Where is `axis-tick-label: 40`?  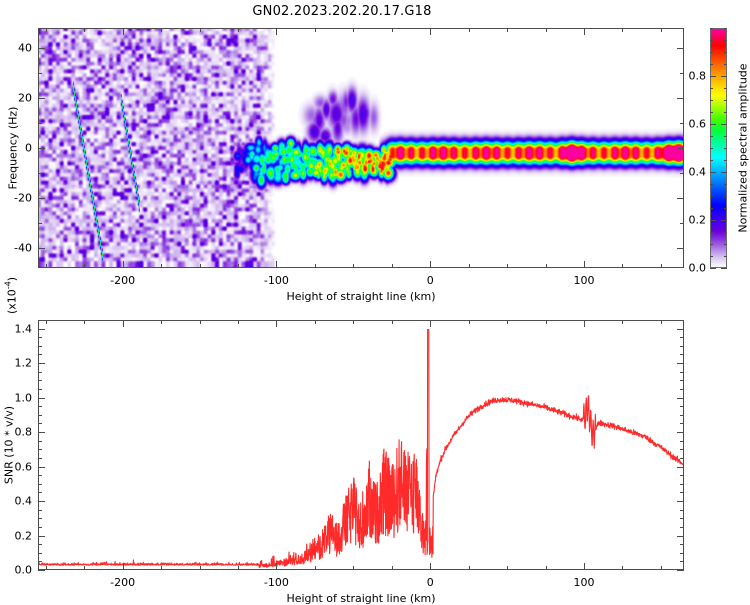
axis-tick-label: 40 is located at coordinates (25, 48).